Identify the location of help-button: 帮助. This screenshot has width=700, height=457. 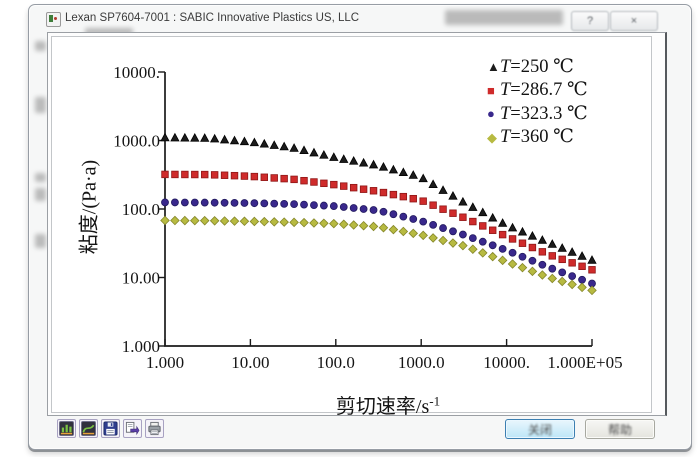
(620, 429).